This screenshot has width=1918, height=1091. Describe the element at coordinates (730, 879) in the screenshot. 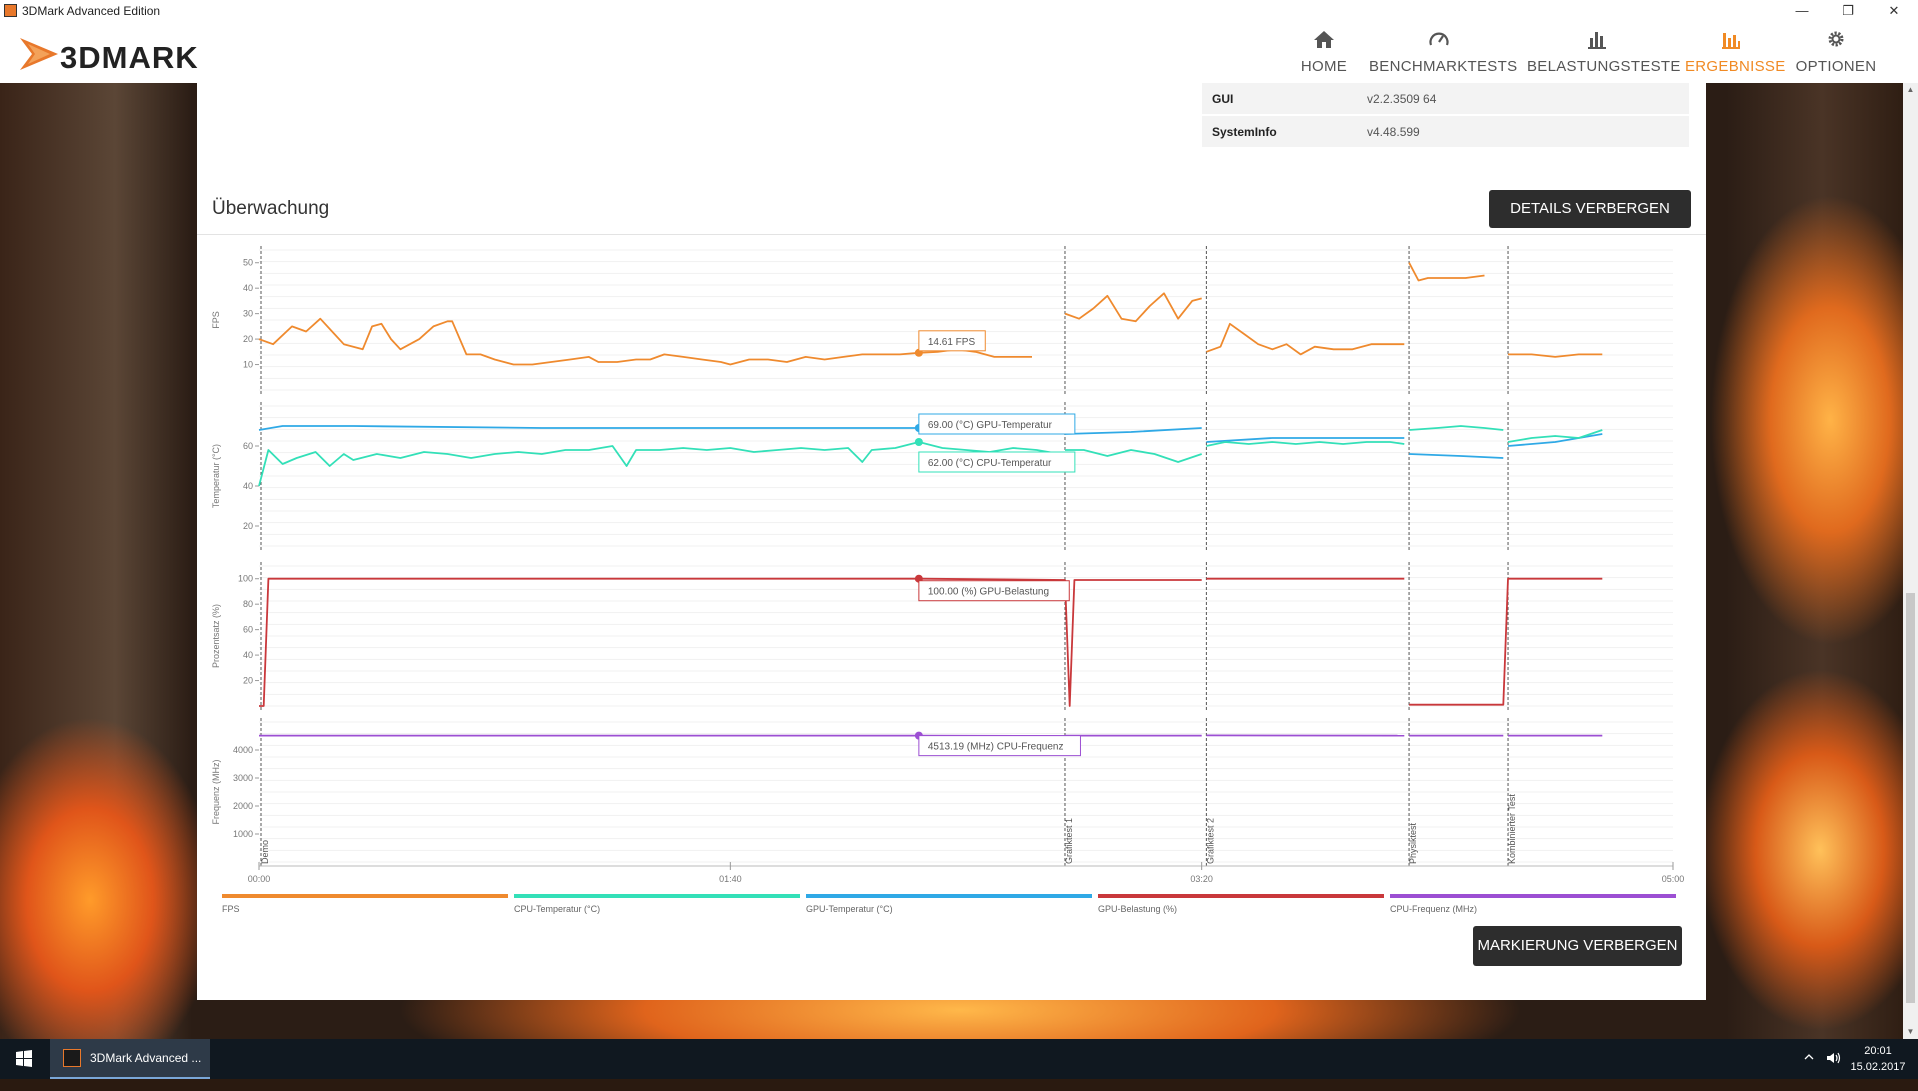

I see `x-tick-label: 01:40` at that location.